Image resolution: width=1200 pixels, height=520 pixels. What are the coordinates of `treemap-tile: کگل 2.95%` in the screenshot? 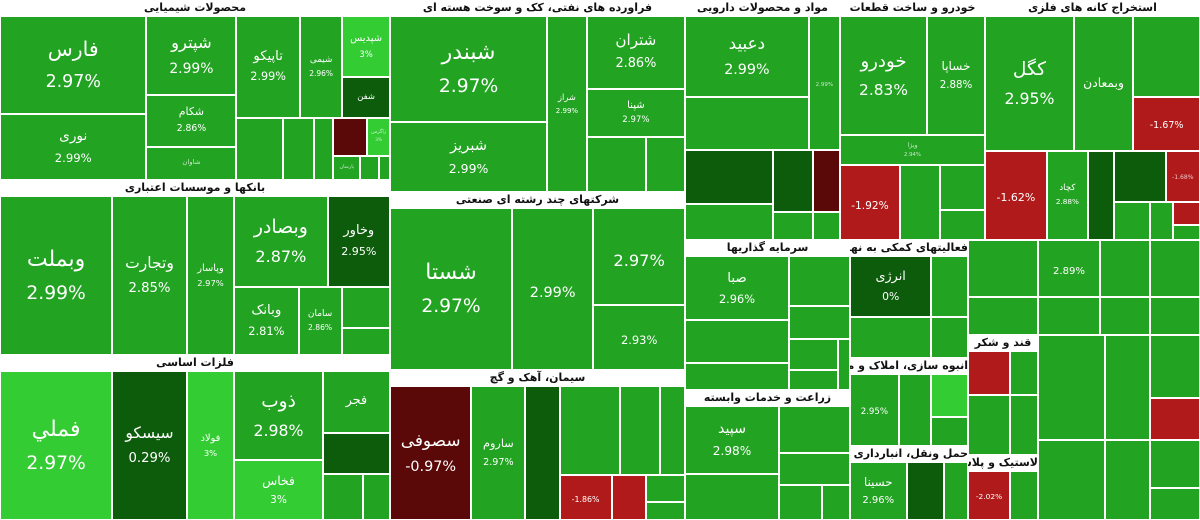 It's located at (1029, 83).